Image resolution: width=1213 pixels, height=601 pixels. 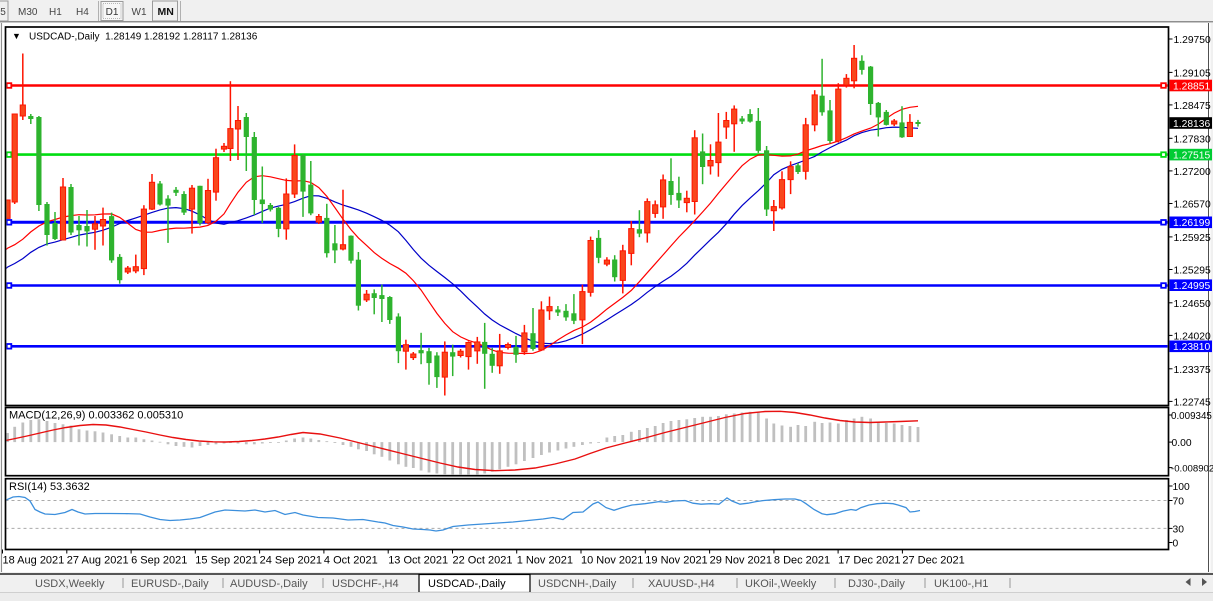 What do you see at coordinates (933, 561) in the screenshot?
I see `svg-text: 27 Dec 2021` at bounding box center [933, 561].